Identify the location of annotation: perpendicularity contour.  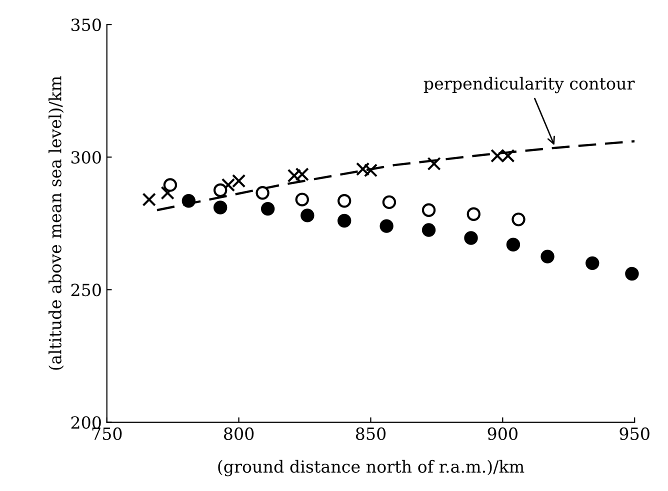
(529, 85).